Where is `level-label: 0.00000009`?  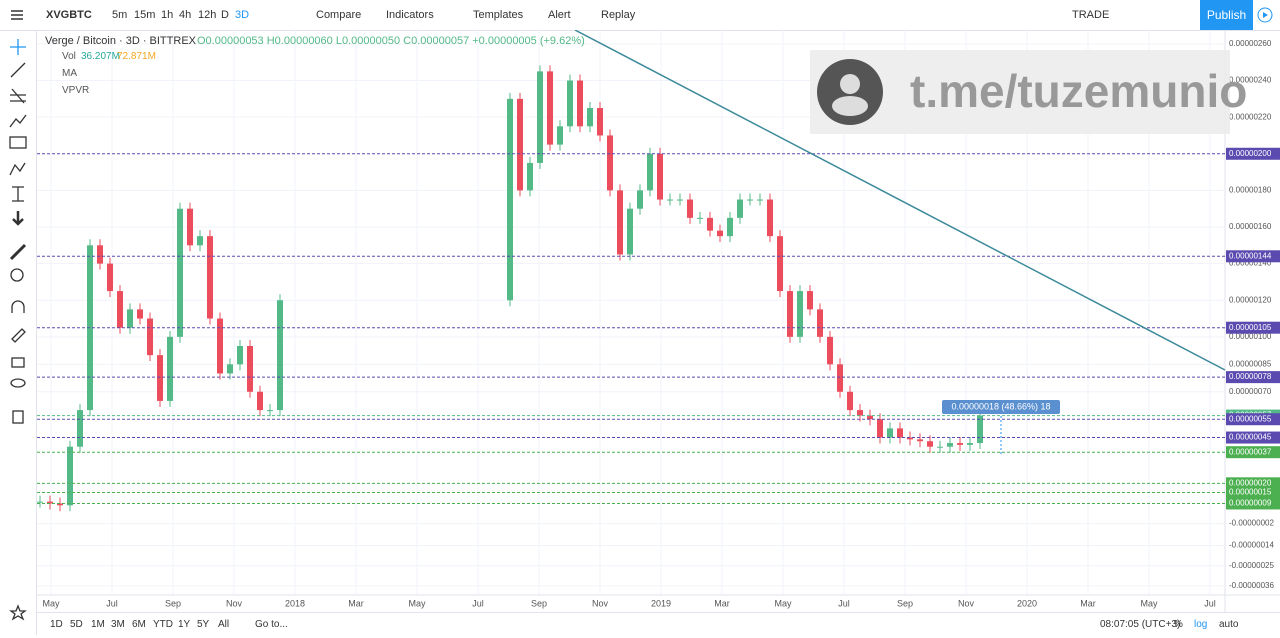
level-label: 0.00000009 is located at coordinates (1250, 503).